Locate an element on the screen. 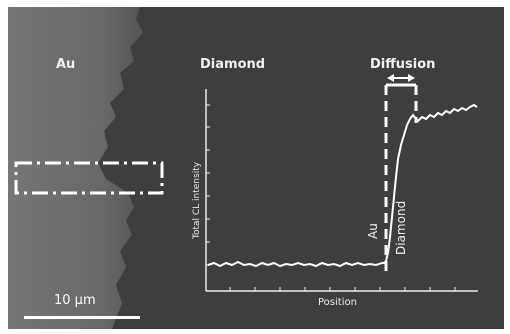 Image resolution: width=510 pixels, height=334 pixels. line-scan-box is located at coordinates (89, 178).